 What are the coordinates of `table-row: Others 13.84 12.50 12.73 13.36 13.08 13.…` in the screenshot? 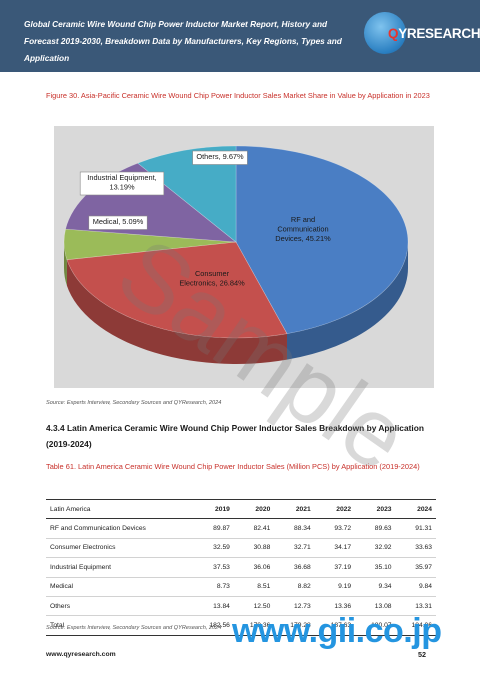 It's located at (241, 606).